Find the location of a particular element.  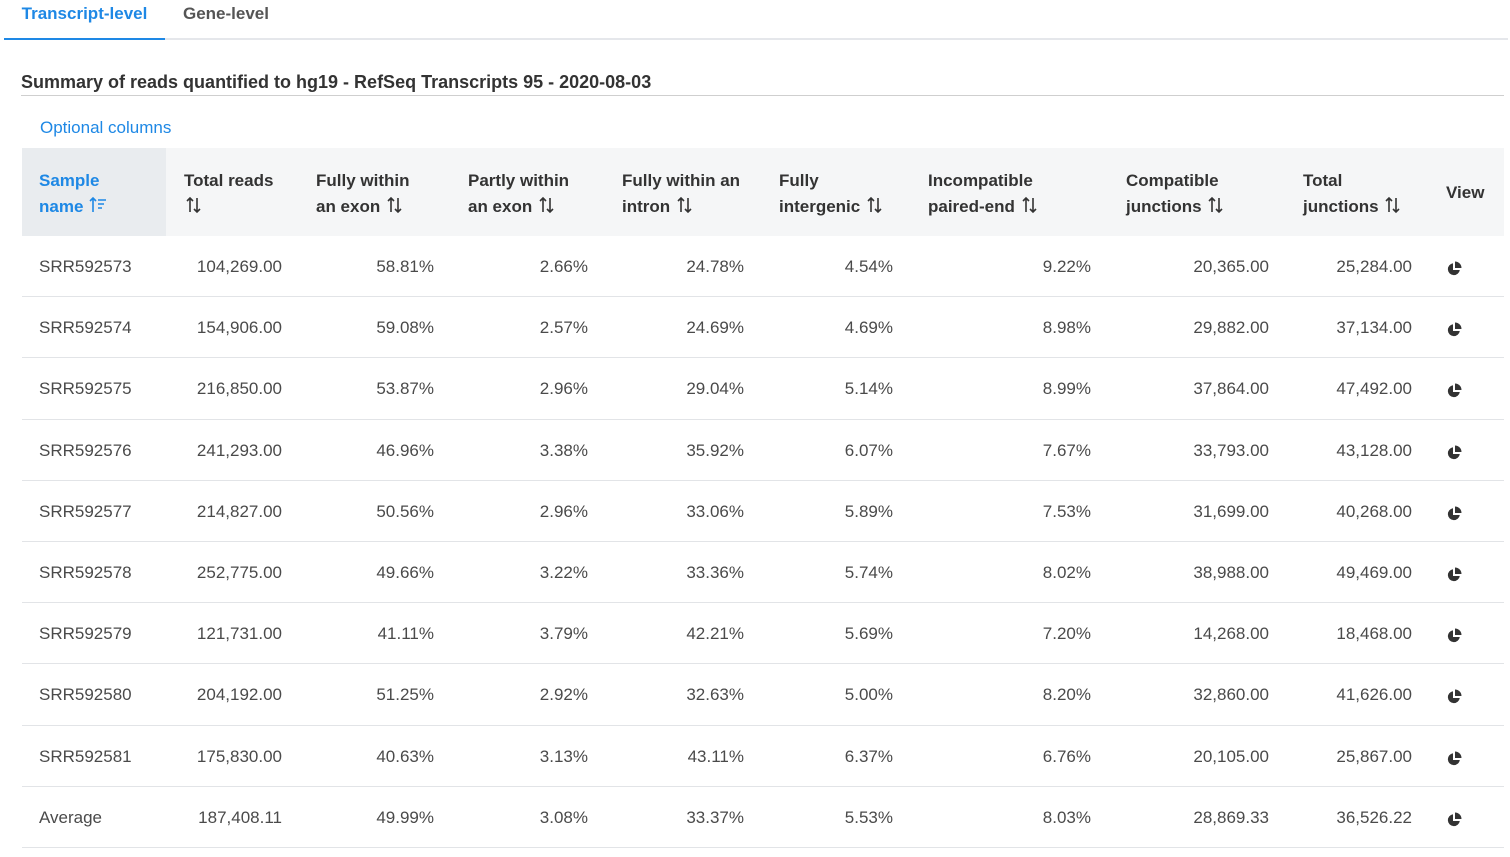

column-header-7: Incompatible paired-end is located at coordinates (1010, 192).